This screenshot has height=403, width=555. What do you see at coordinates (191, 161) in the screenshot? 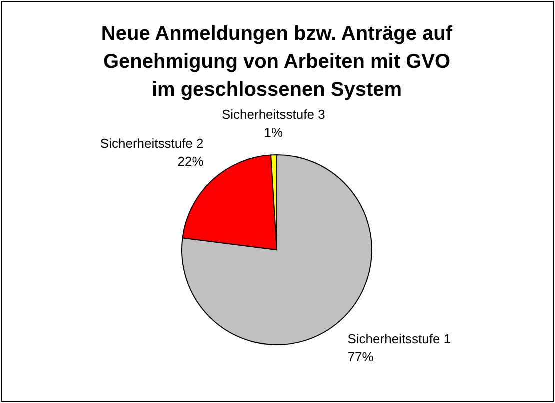
I see `data-label: 22%` at bounding box center [191, 161].